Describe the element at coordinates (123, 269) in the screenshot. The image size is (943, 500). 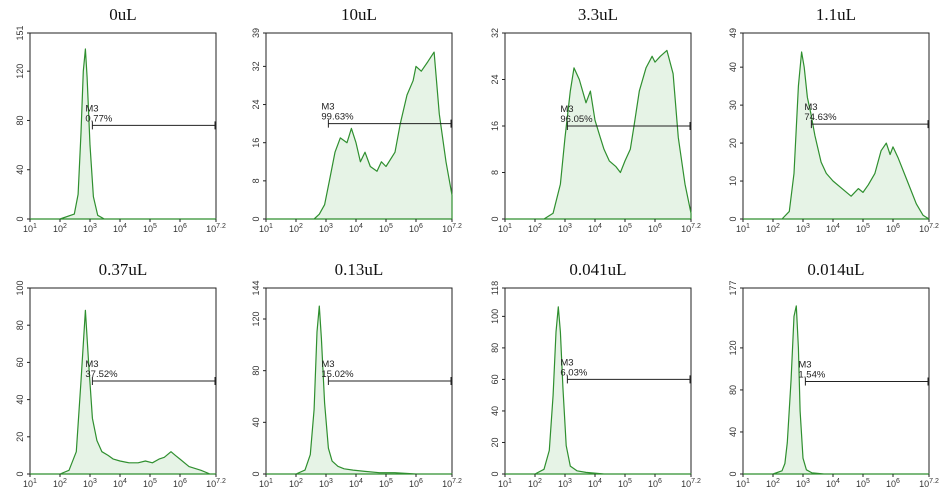
I see `panel-title: 0.37uL` at that location.